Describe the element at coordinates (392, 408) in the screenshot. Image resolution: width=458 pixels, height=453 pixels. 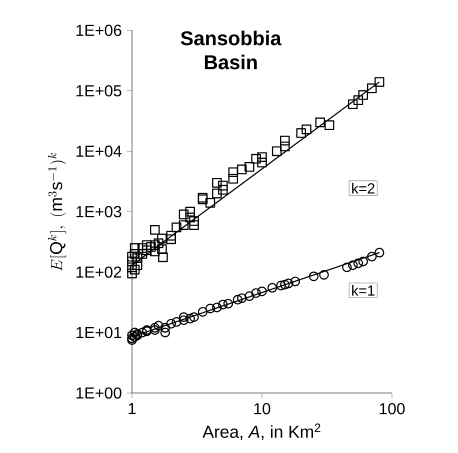
I see `x-tick-label: 100` at that location.